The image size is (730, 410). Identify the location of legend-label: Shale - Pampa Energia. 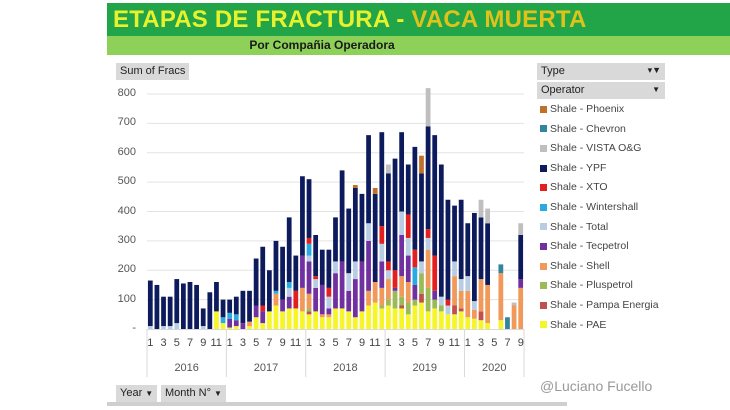
(604, 305).